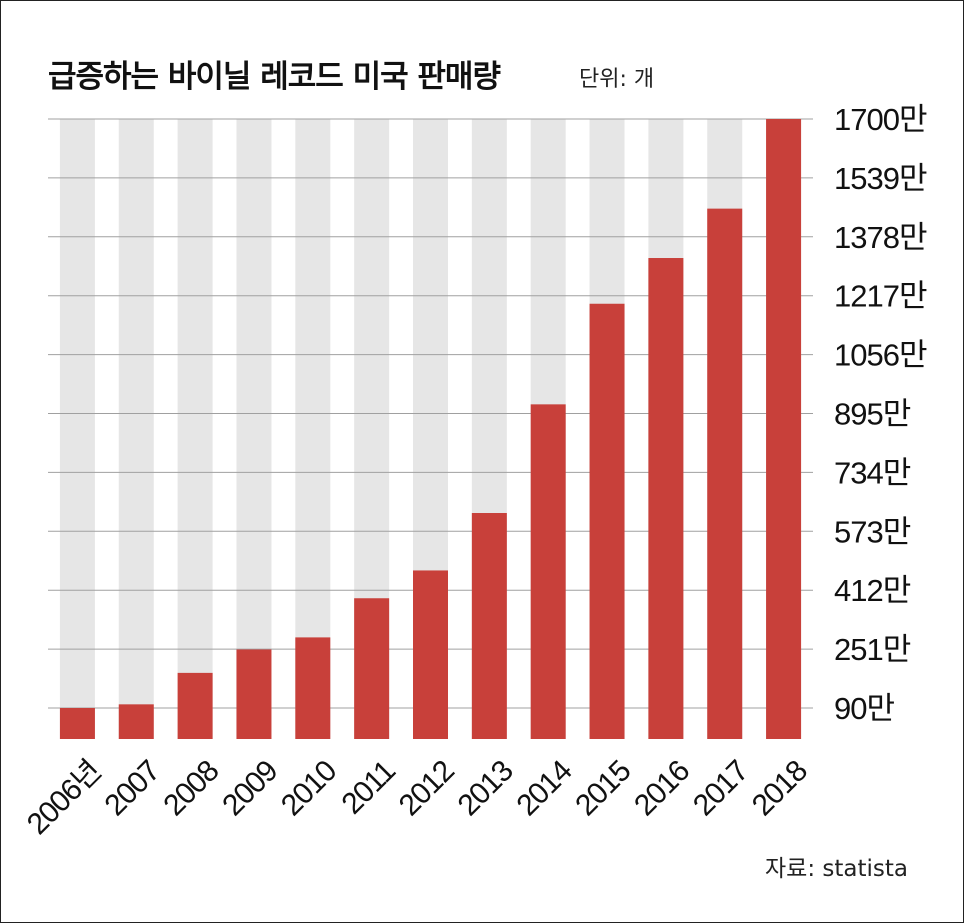 The image size is (964, 923). Describe the element at coordinates (427, 788) in the screenshot. I see `x-tick-label: 2012` at that location.